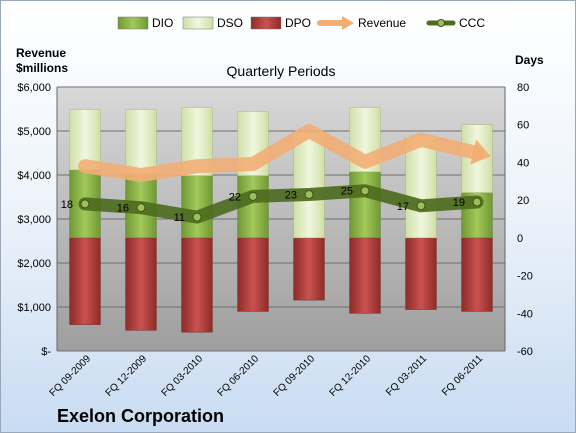  What do you see at coordinates (382, 23) in the screenshot?
I see `legend-label: Revenue` at bounding box center [382, 23].